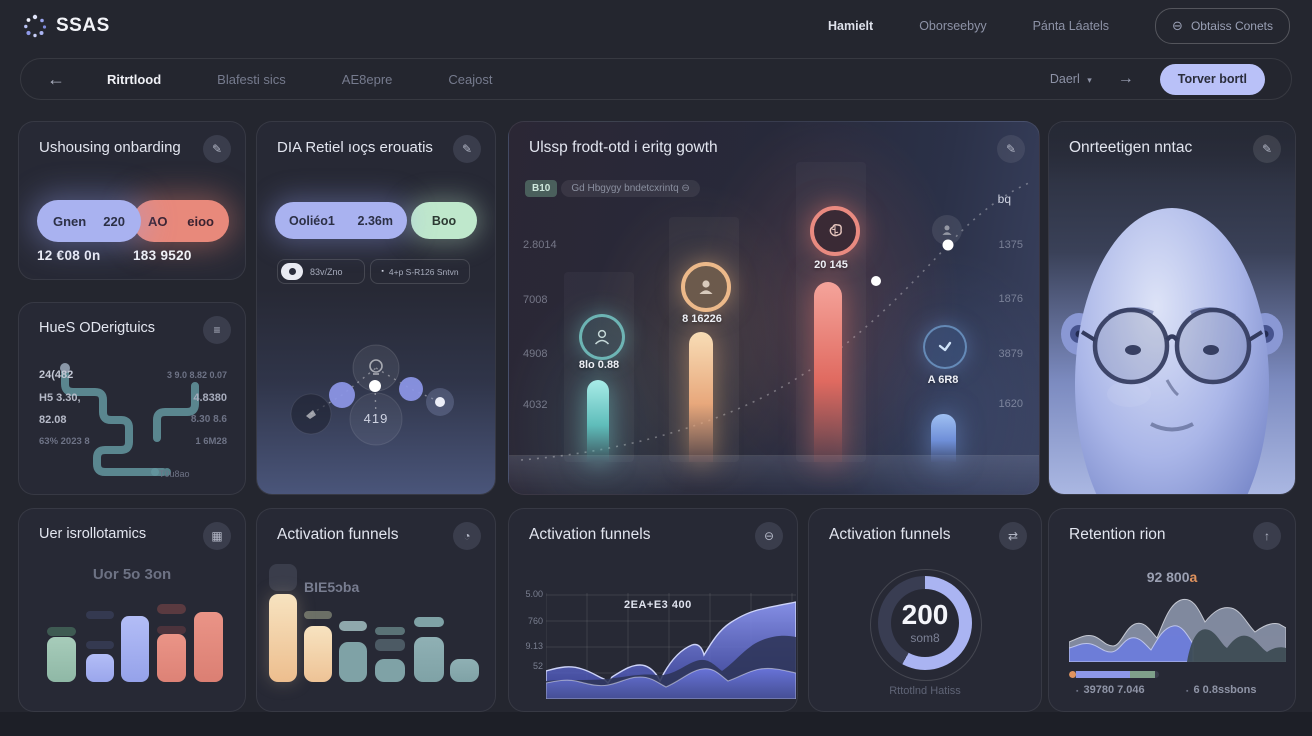  I want to click on minus-circle-icon: ⊖, so click(769, 536).